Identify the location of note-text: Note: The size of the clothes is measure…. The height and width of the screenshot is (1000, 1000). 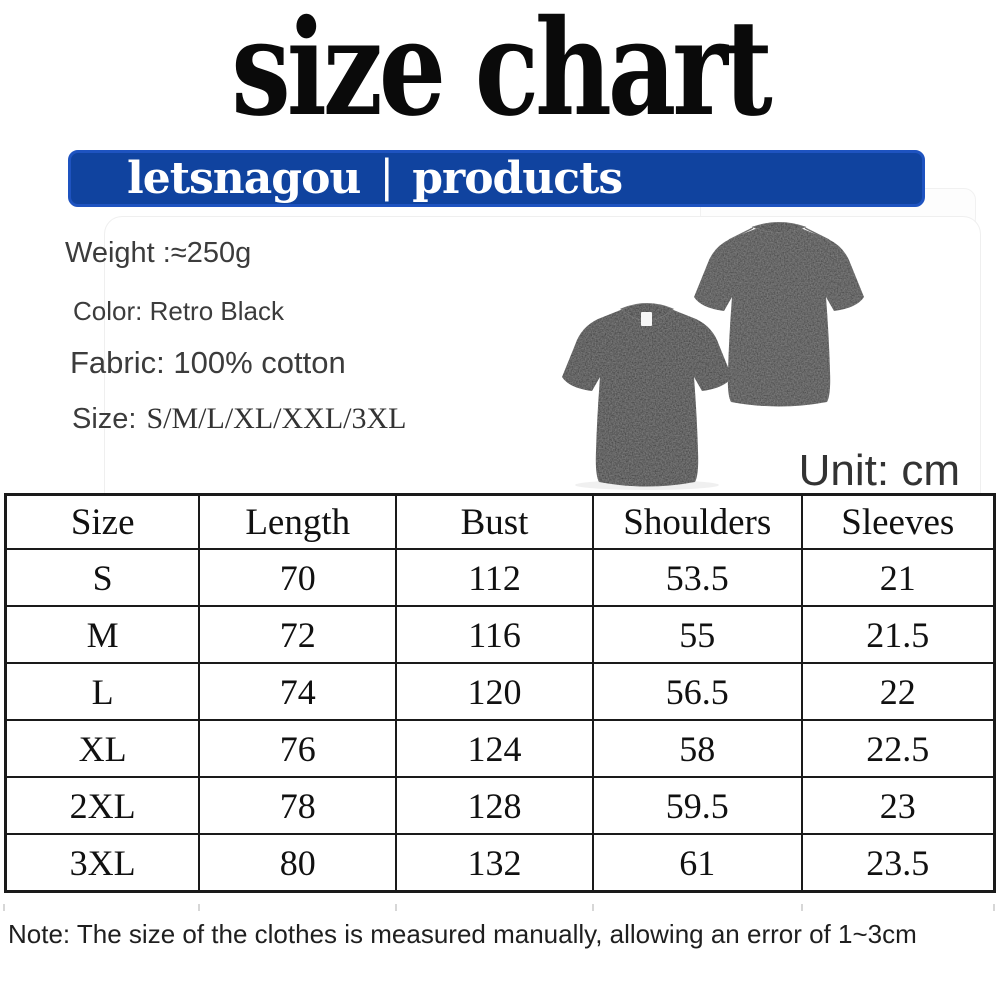
(462, 934).